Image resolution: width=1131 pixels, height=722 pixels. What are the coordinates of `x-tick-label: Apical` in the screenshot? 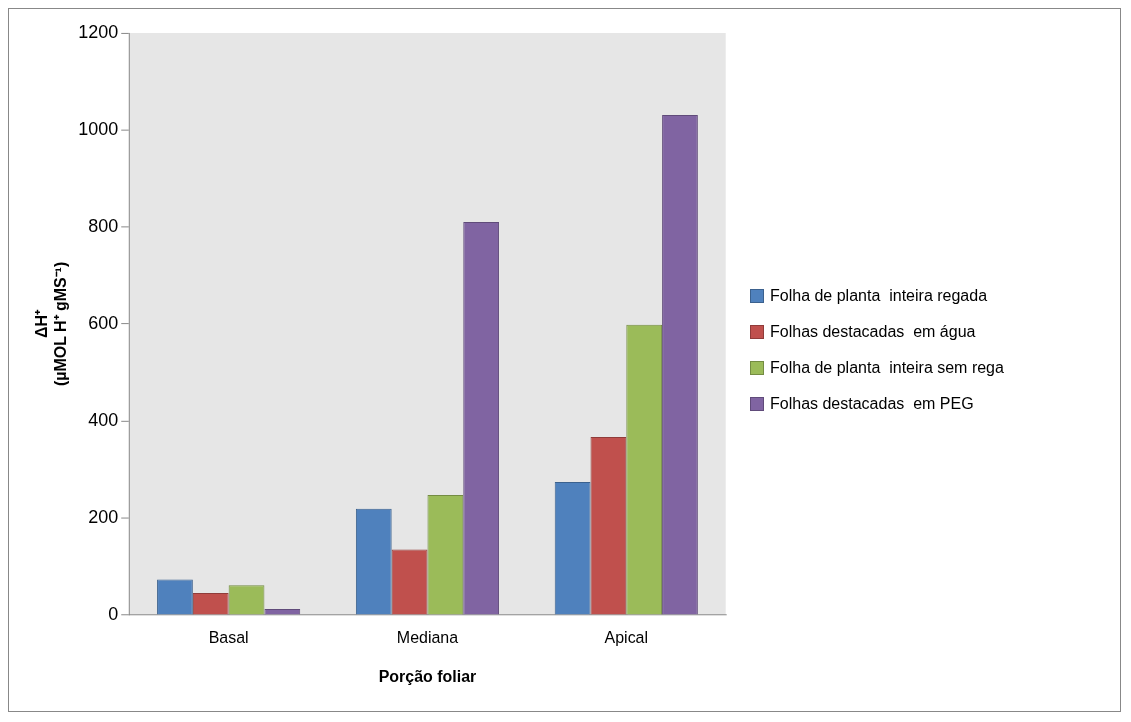 It's located at (626, 637).